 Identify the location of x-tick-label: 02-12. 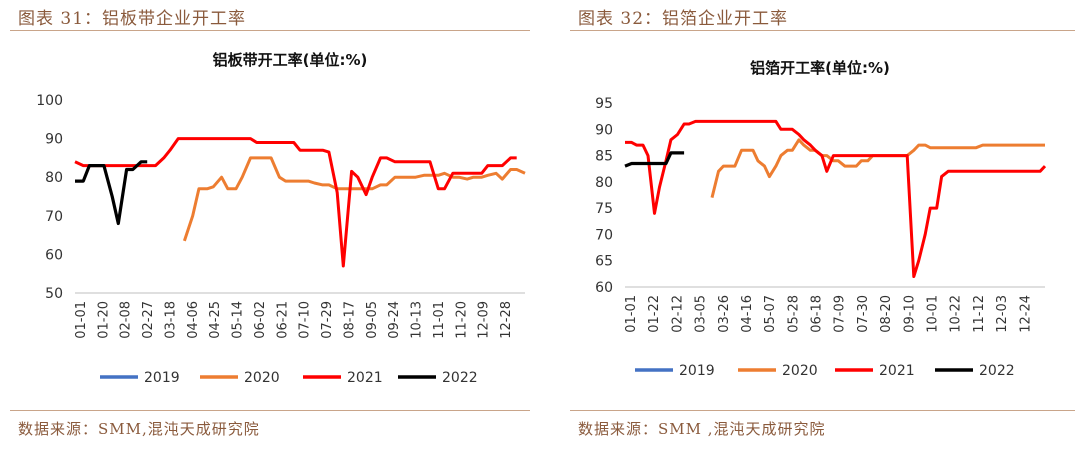
(677, 314).